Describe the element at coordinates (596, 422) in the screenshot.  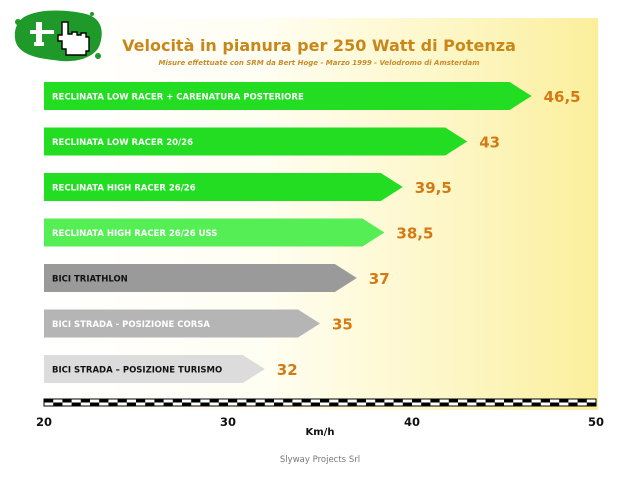
I see `tick-label: 50` at that location.